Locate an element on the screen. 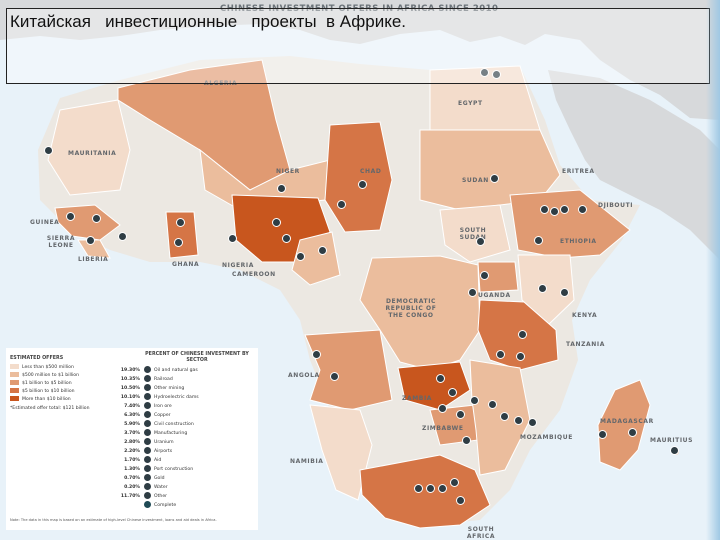 This screenshot has height=540, width=720. water-icon is located at coordinates (147, 486).